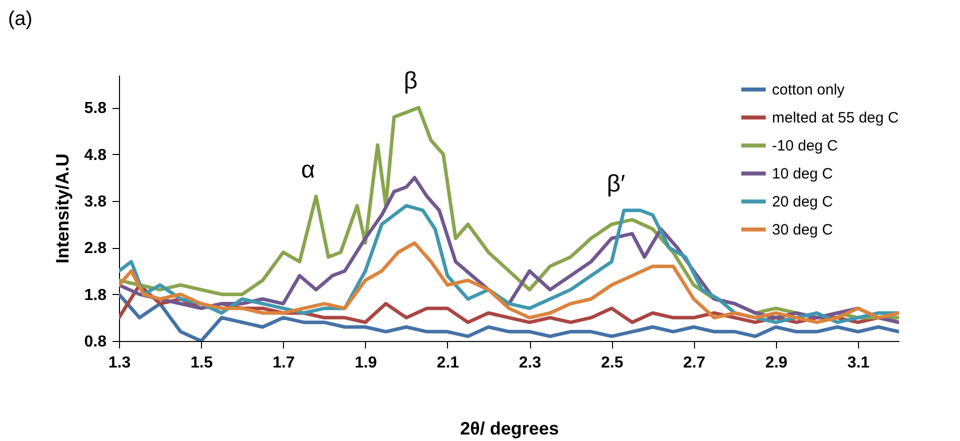 The height and width of the screenshot is (441, 960). What do you see at coordinates (803, 174) in the screenshot?
I see `legend-label: 10 deg C` at bounding box center [803, 174].